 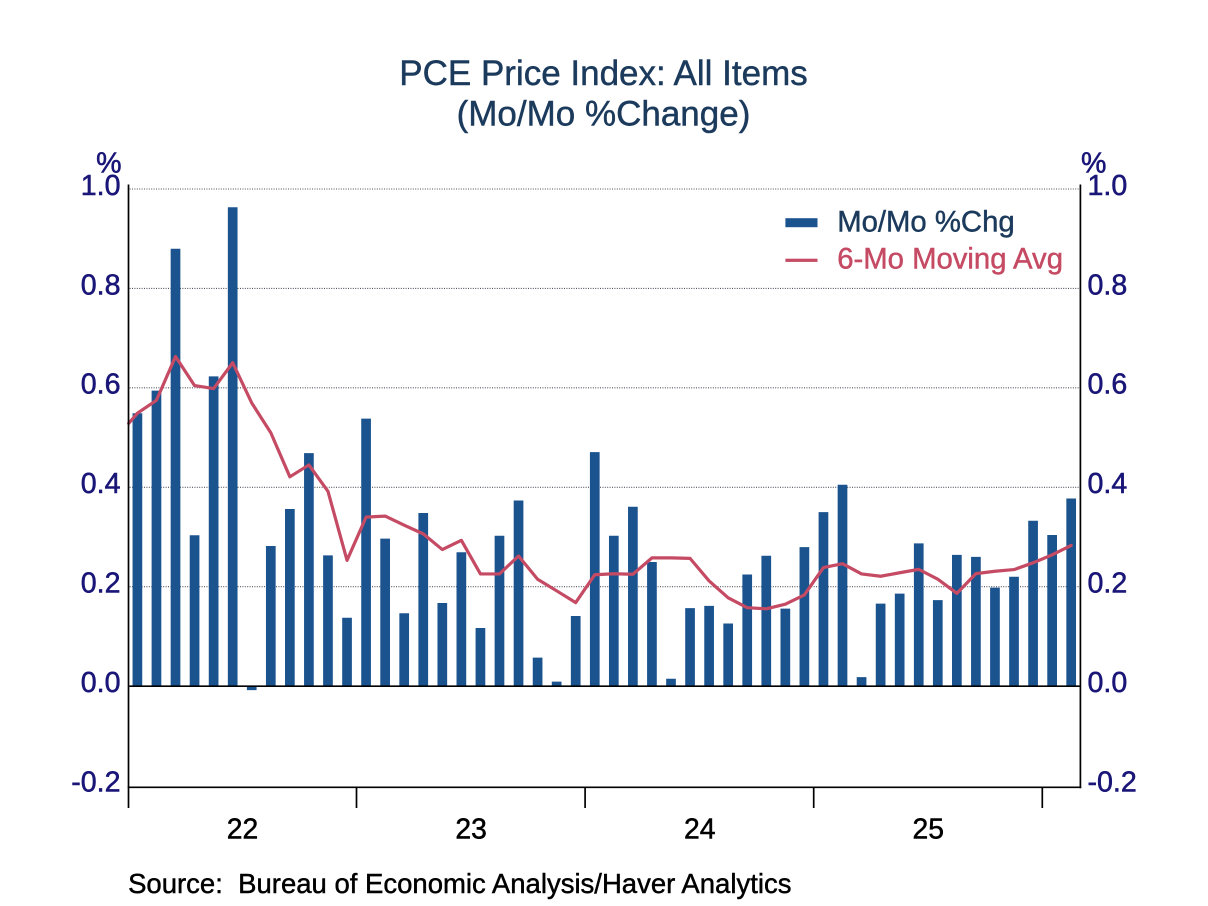 What do you see at coordinates (604, 114) in the screenshot?
I see `svg-text: (Mo/Mo %Change)` at bounding box center [604, 114].